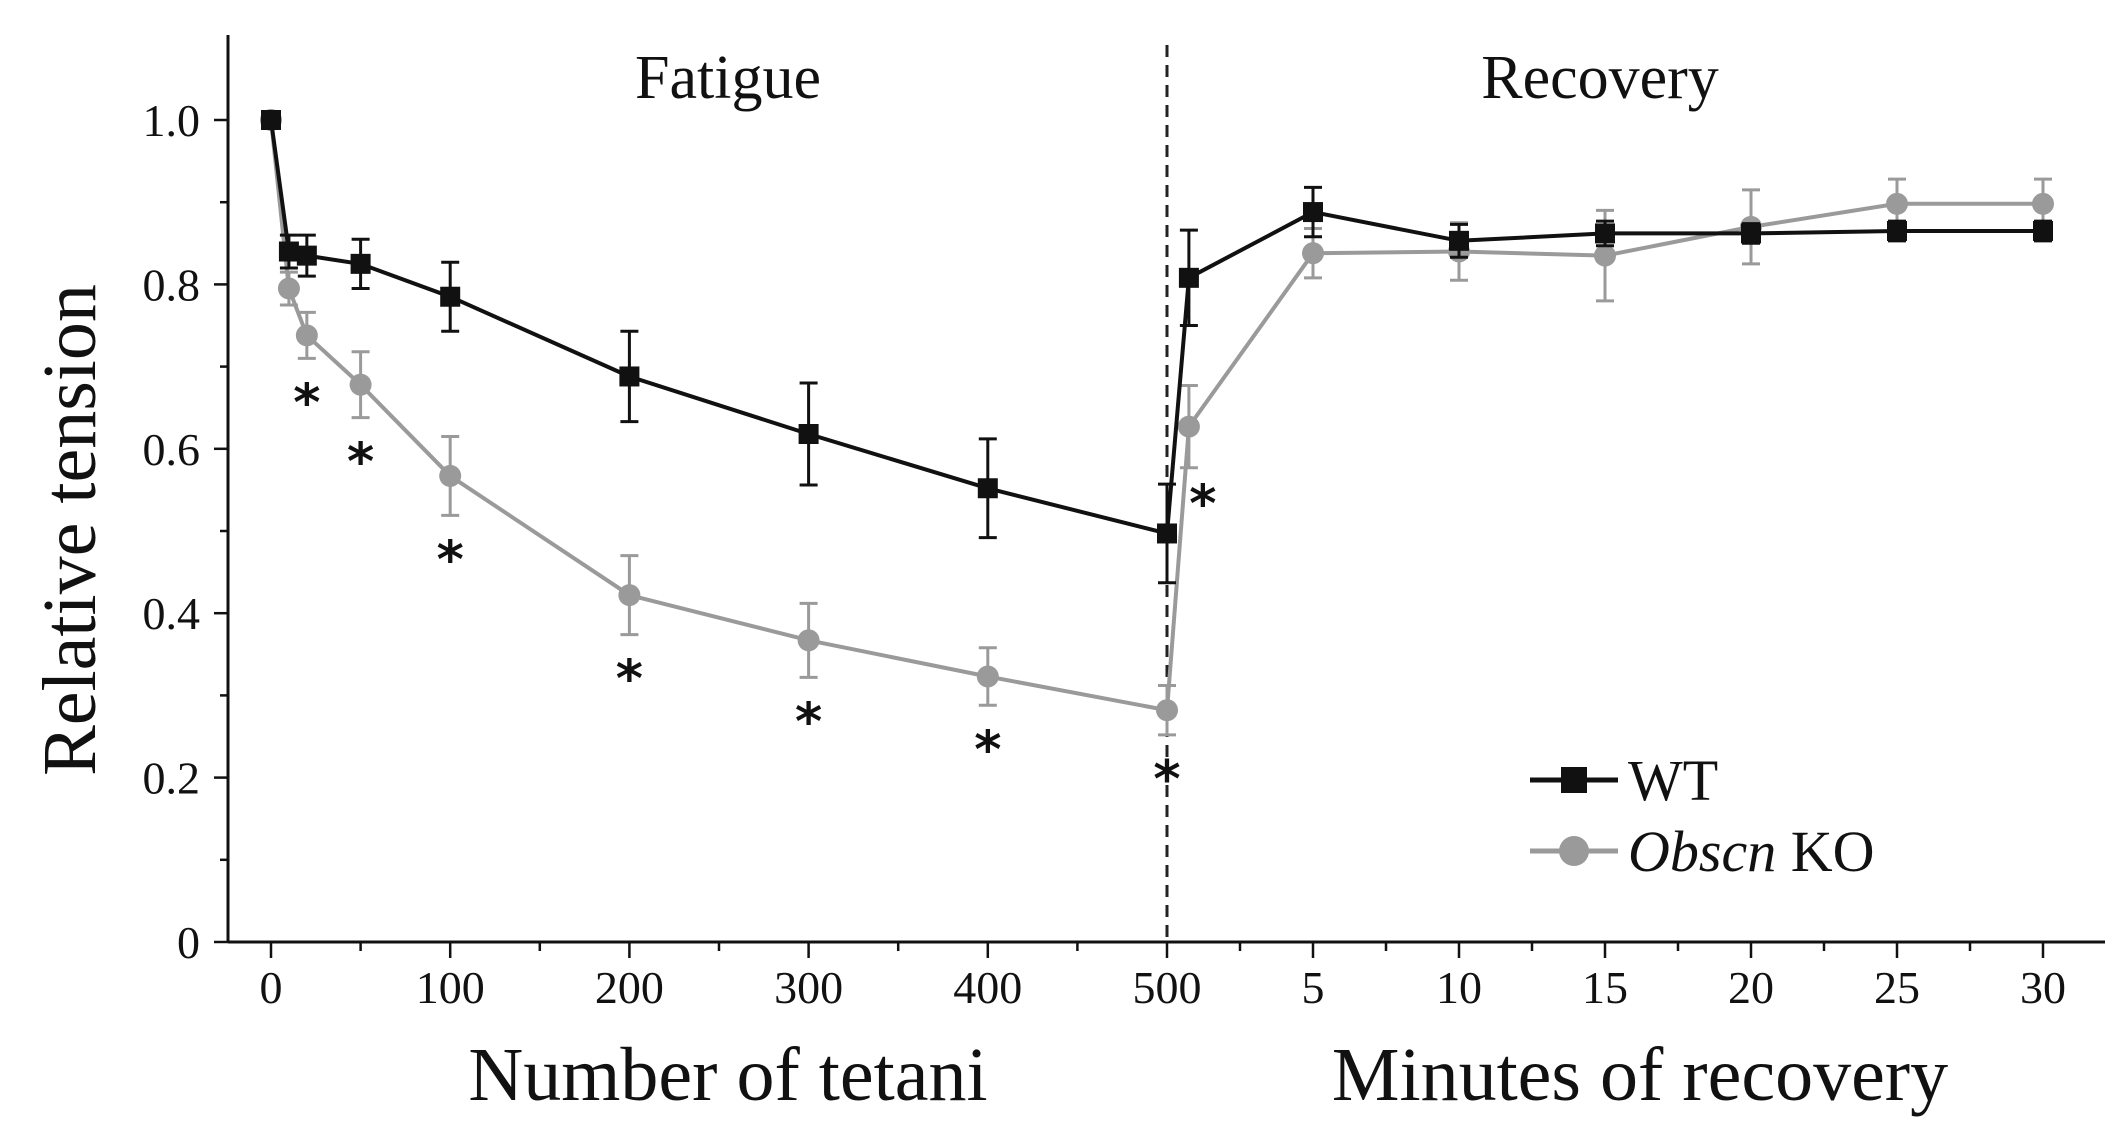  Describe the element at coordinates (1600, 78) in the screenshot. I see `section-label-recovery: Recovery` at that location.